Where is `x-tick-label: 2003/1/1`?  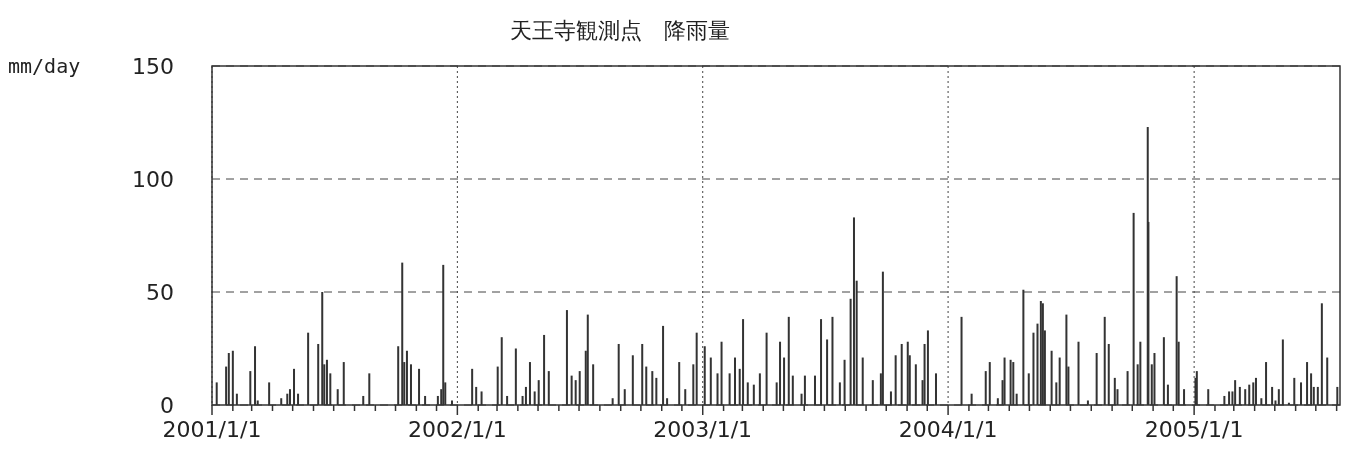 x-tick-label: 2003/1/1 is located at coordinates (703, 429).